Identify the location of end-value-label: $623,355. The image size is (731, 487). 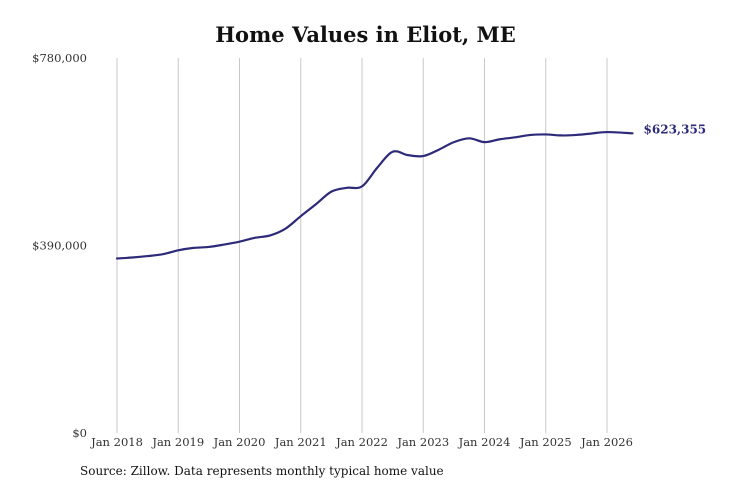
(675, 129).